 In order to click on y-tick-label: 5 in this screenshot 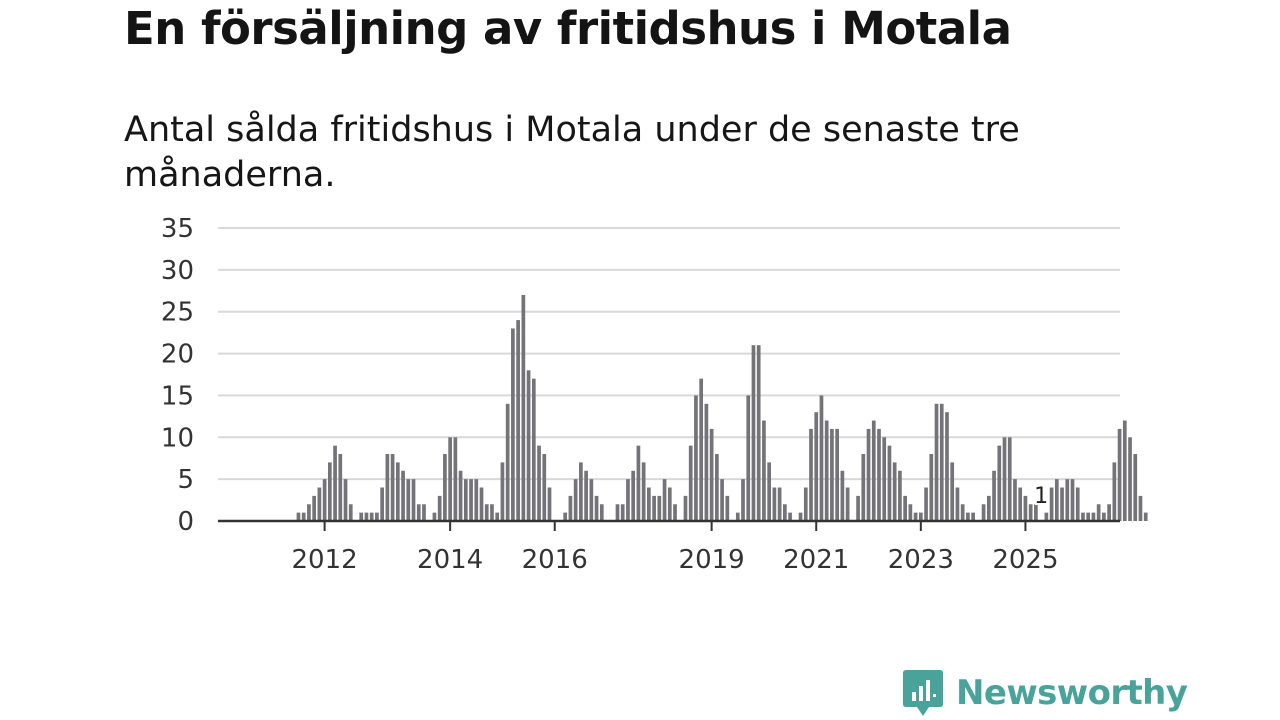, I will do `click(185, 480)`.